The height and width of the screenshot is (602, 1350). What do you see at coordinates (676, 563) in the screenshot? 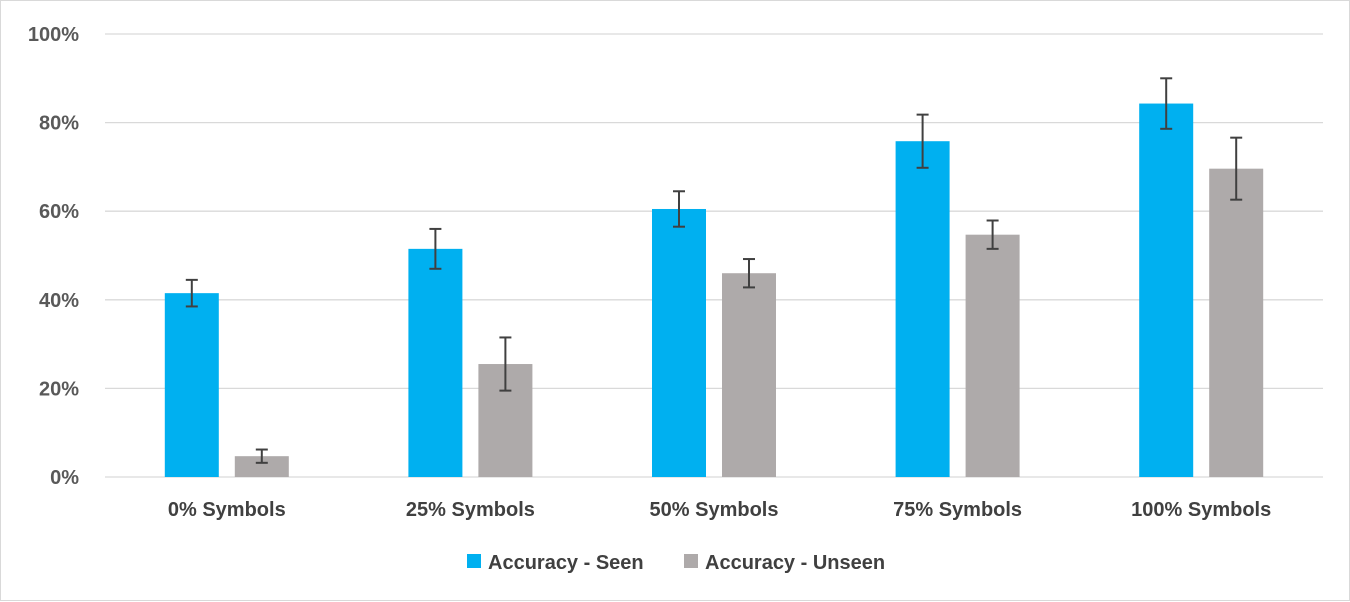
I see `legend: Accuracy - Seen Accuracy - Unseen` at bounding box center [676, 563].